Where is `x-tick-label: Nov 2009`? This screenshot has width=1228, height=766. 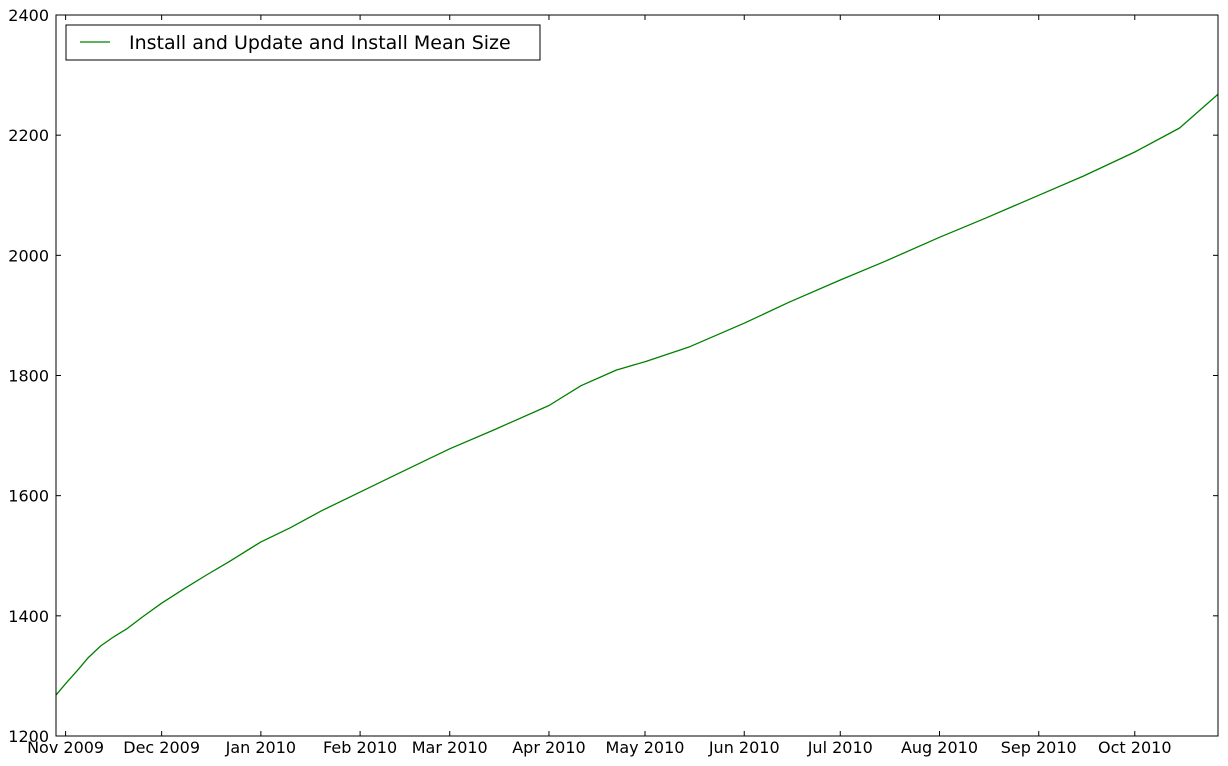 x-tick-label: Nov 2009 is located at coordinates (65, 747).